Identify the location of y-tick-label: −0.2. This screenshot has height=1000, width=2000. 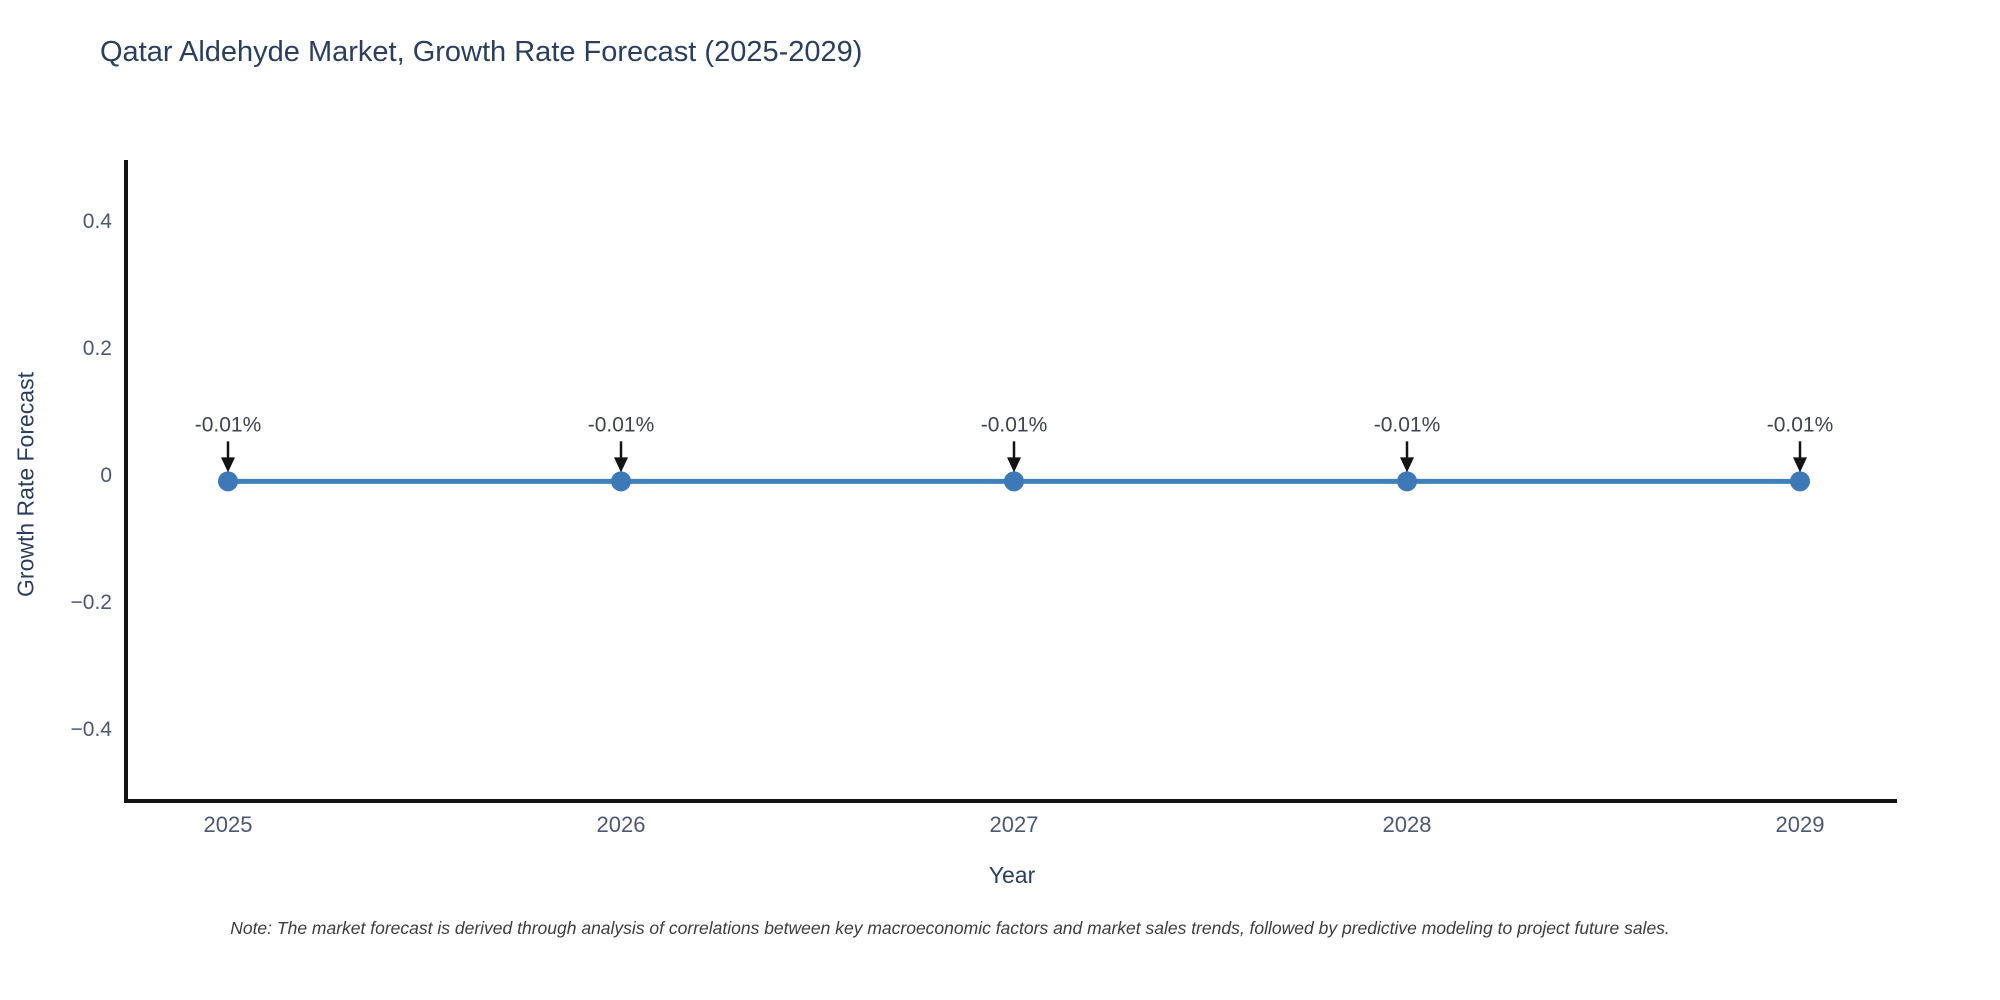
(91, 602).